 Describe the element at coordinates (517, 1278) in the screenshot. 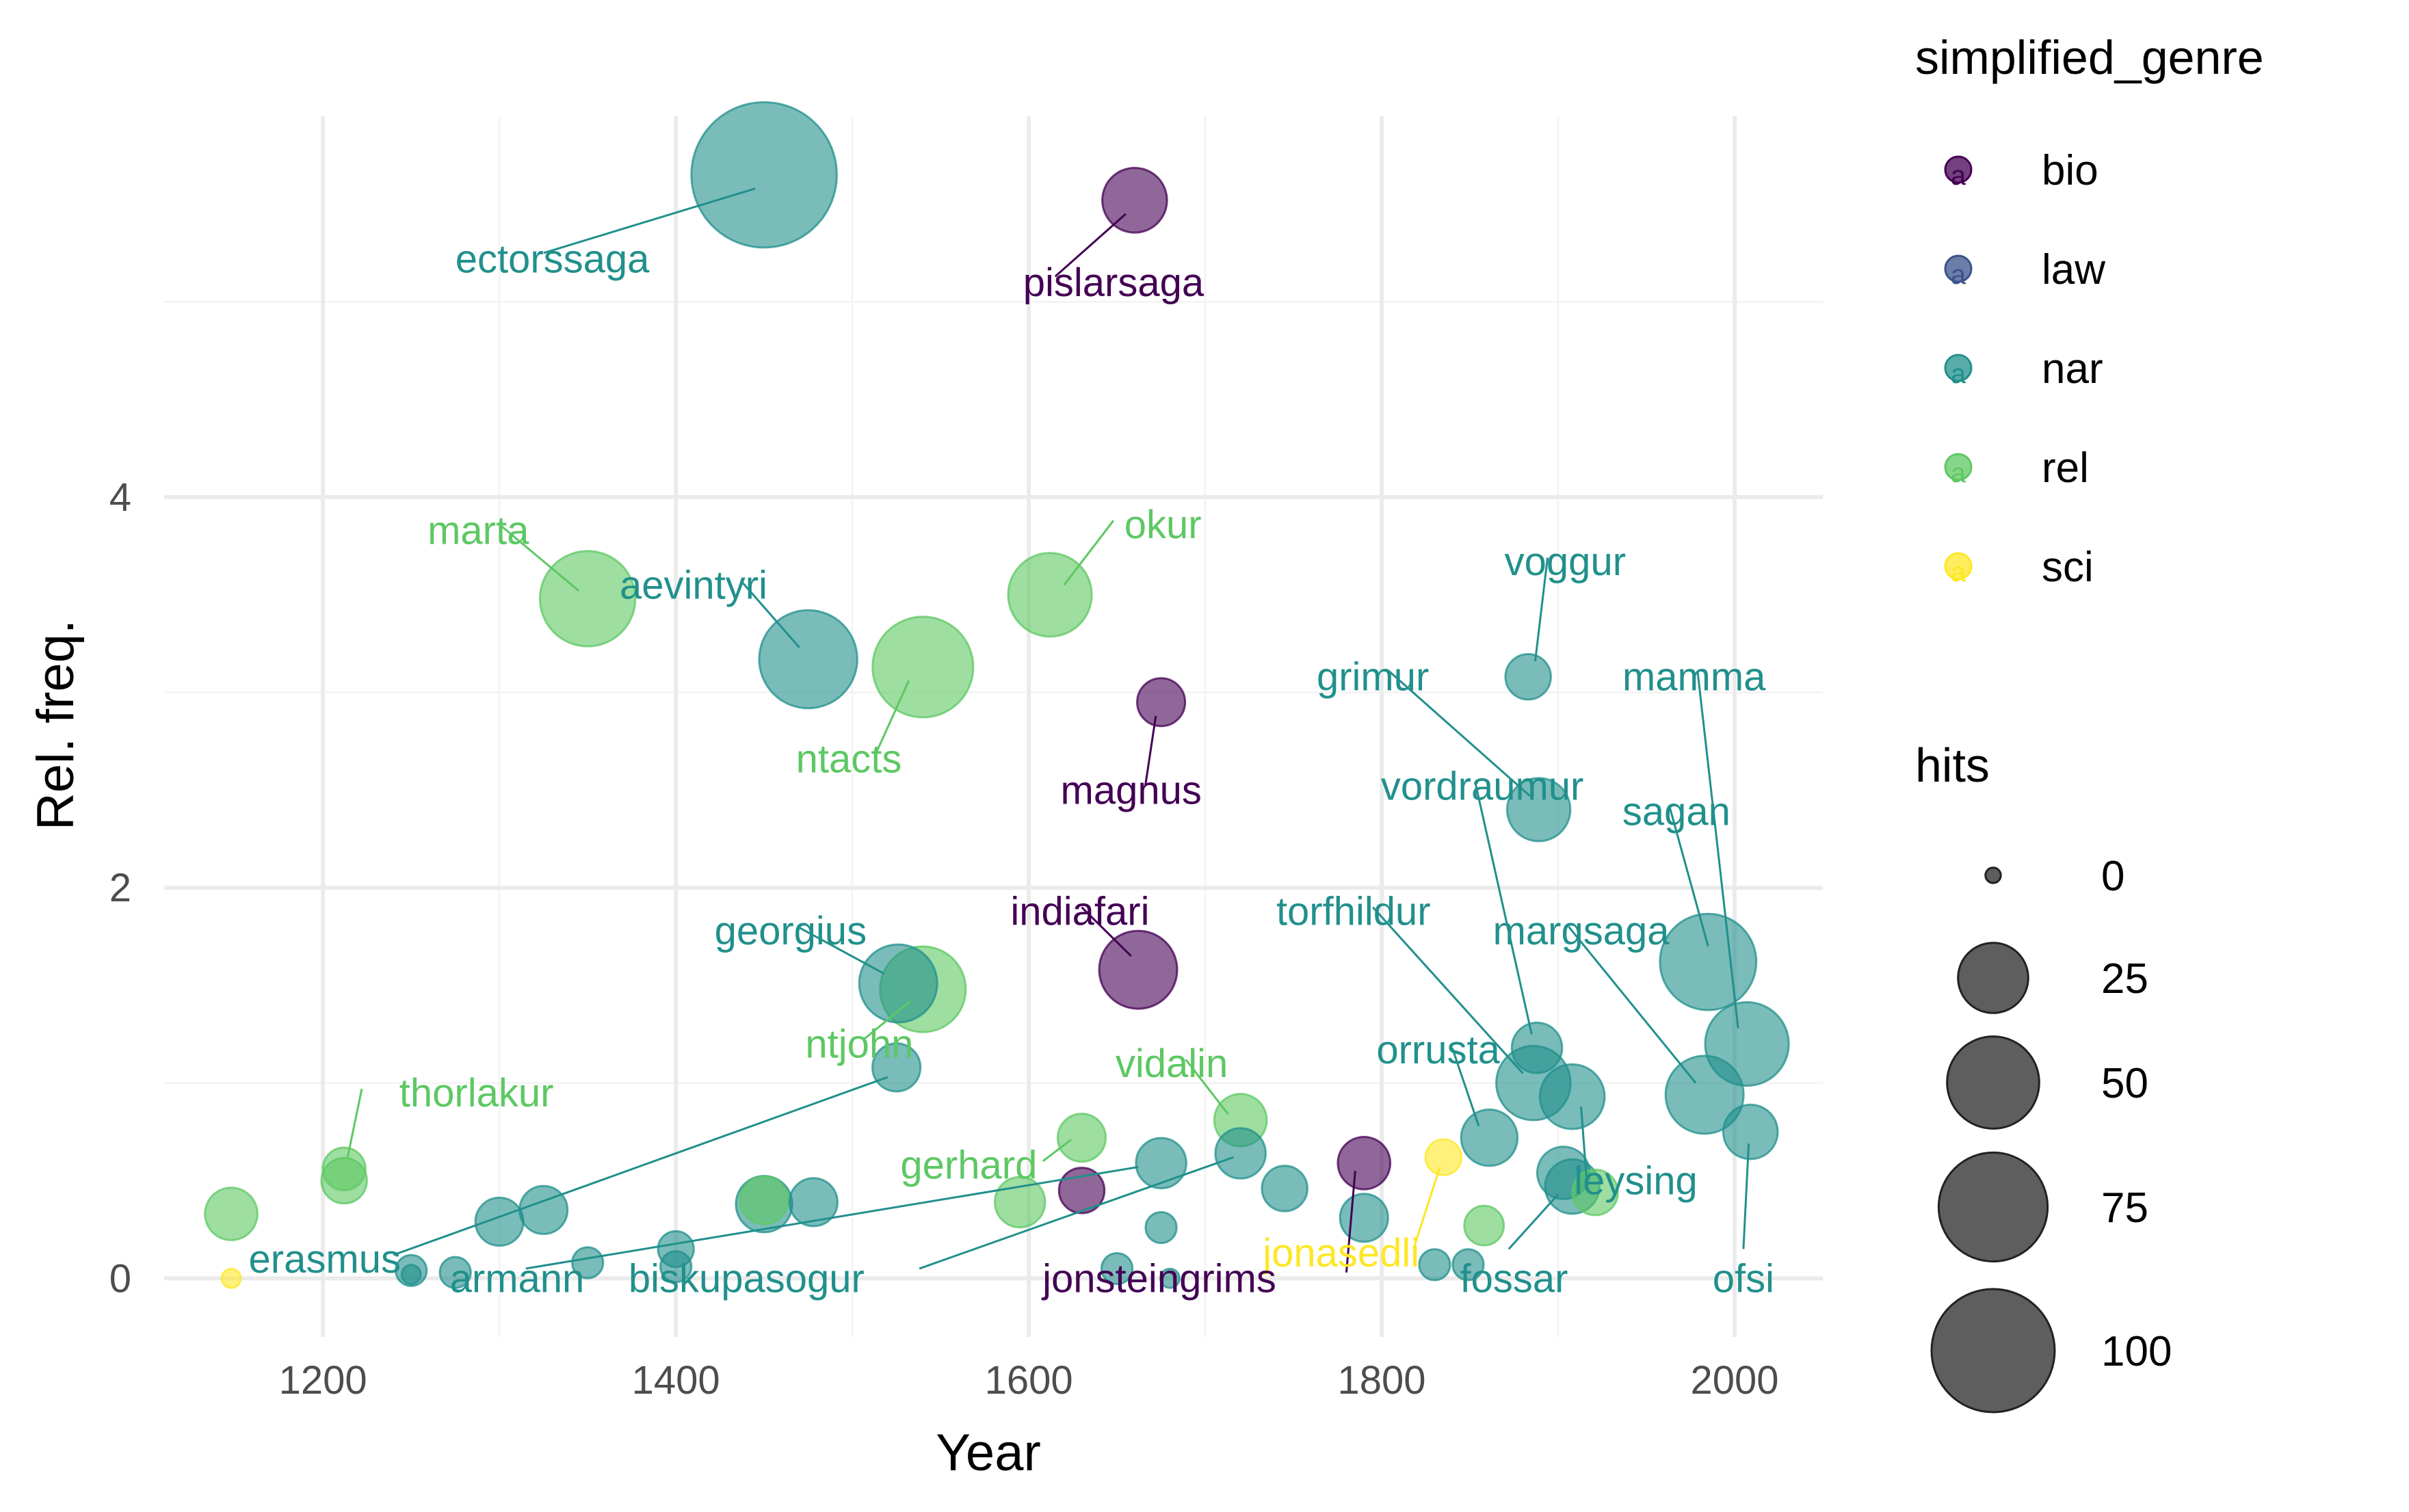

I see `point-label: armann` at that location.